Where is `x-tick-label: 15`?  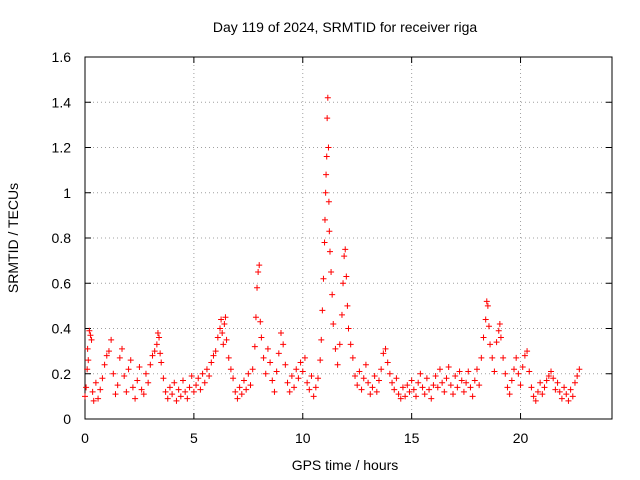 x-tick-label: 15 is located at coordinates (412, 438).